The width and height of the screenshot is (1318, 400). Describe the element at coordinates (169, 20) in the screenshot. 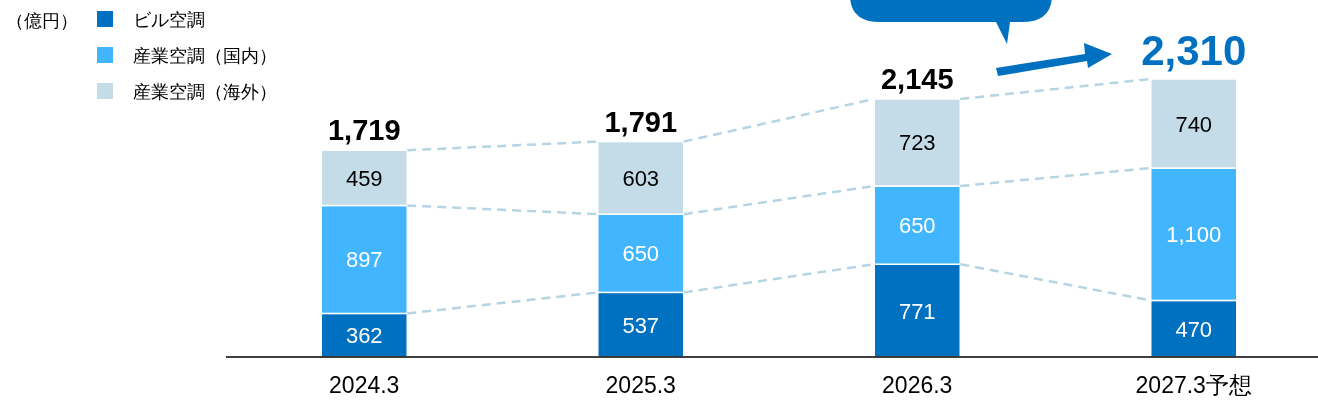

I see `legend-label: ビル空調` at that location.